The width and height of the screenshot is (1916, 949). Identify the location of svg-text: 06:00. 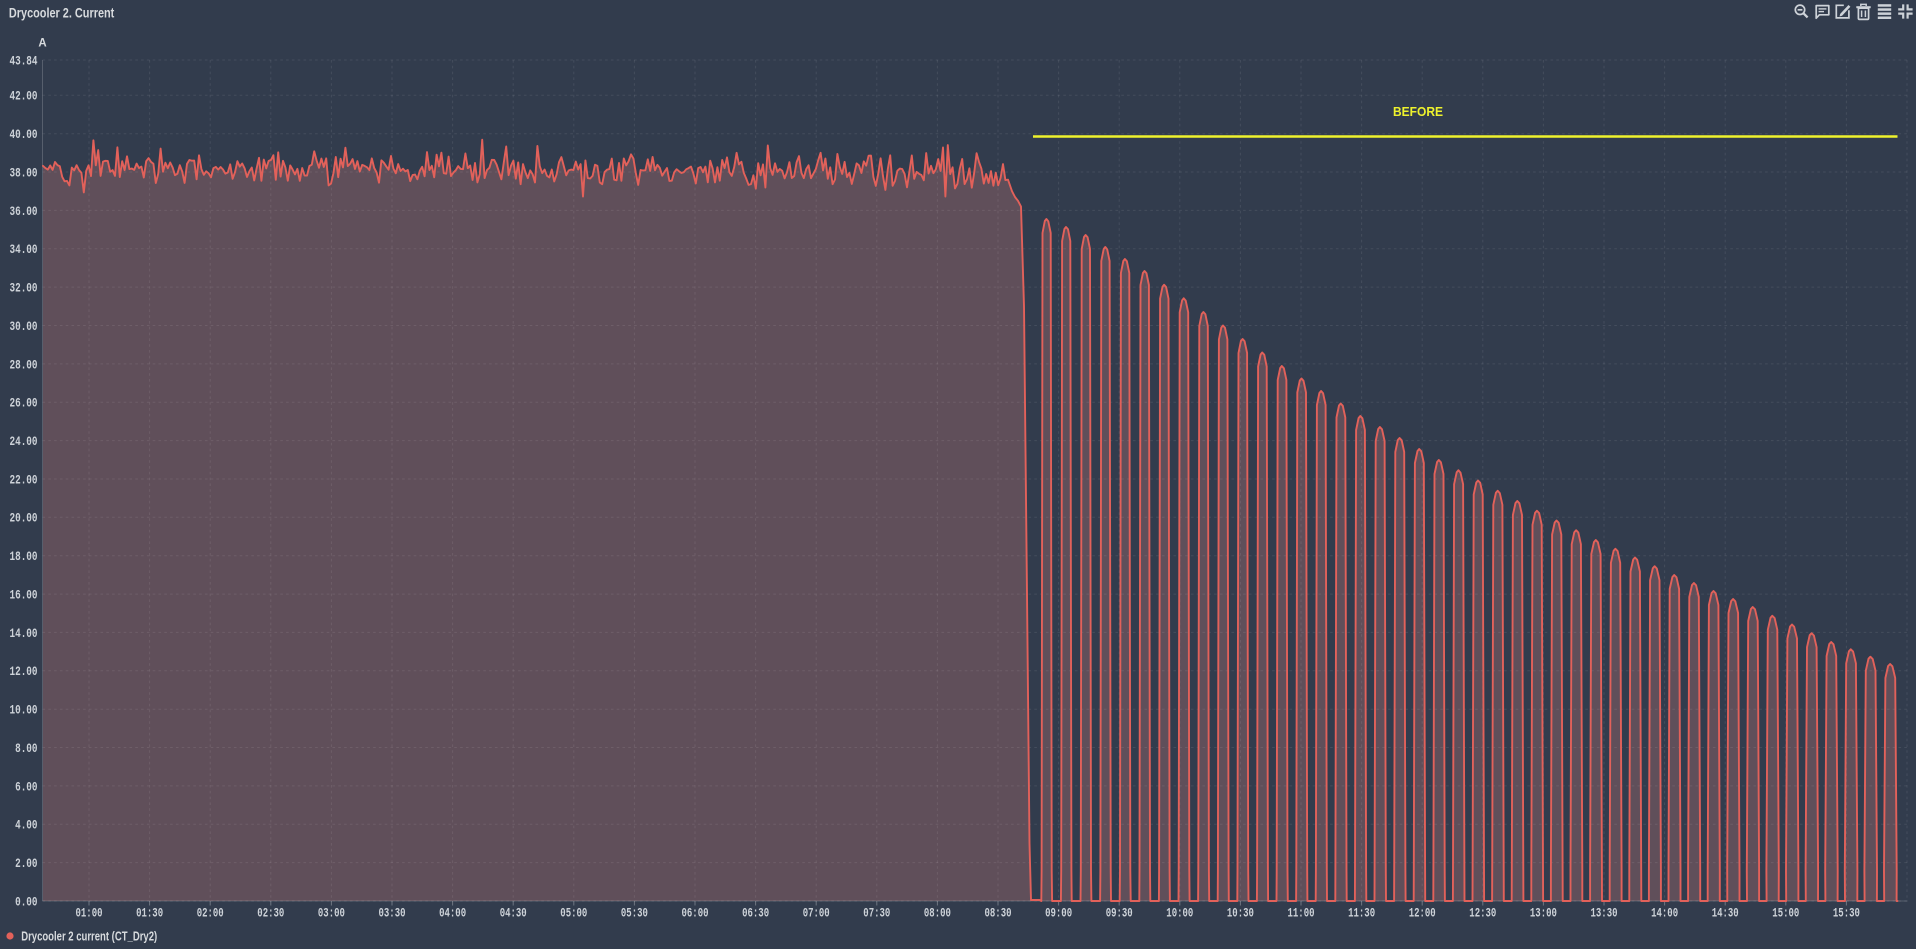
(695, 914).